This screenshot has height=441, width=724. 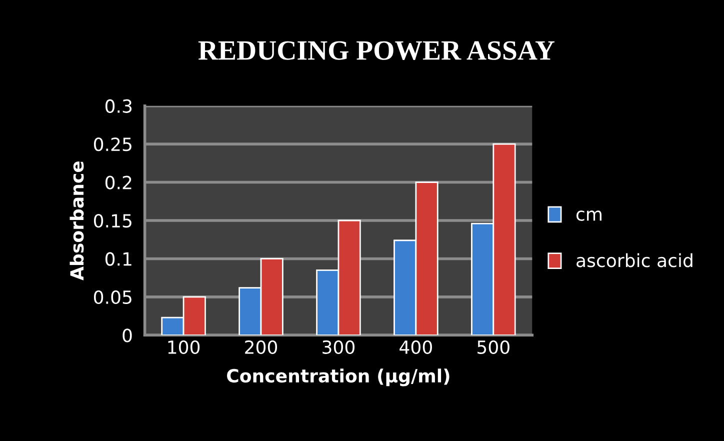 What do you see at coordinates (113, 145) in the screenshot?
I see `y-tick-label: 0.25` at bounding box center [113, 145].